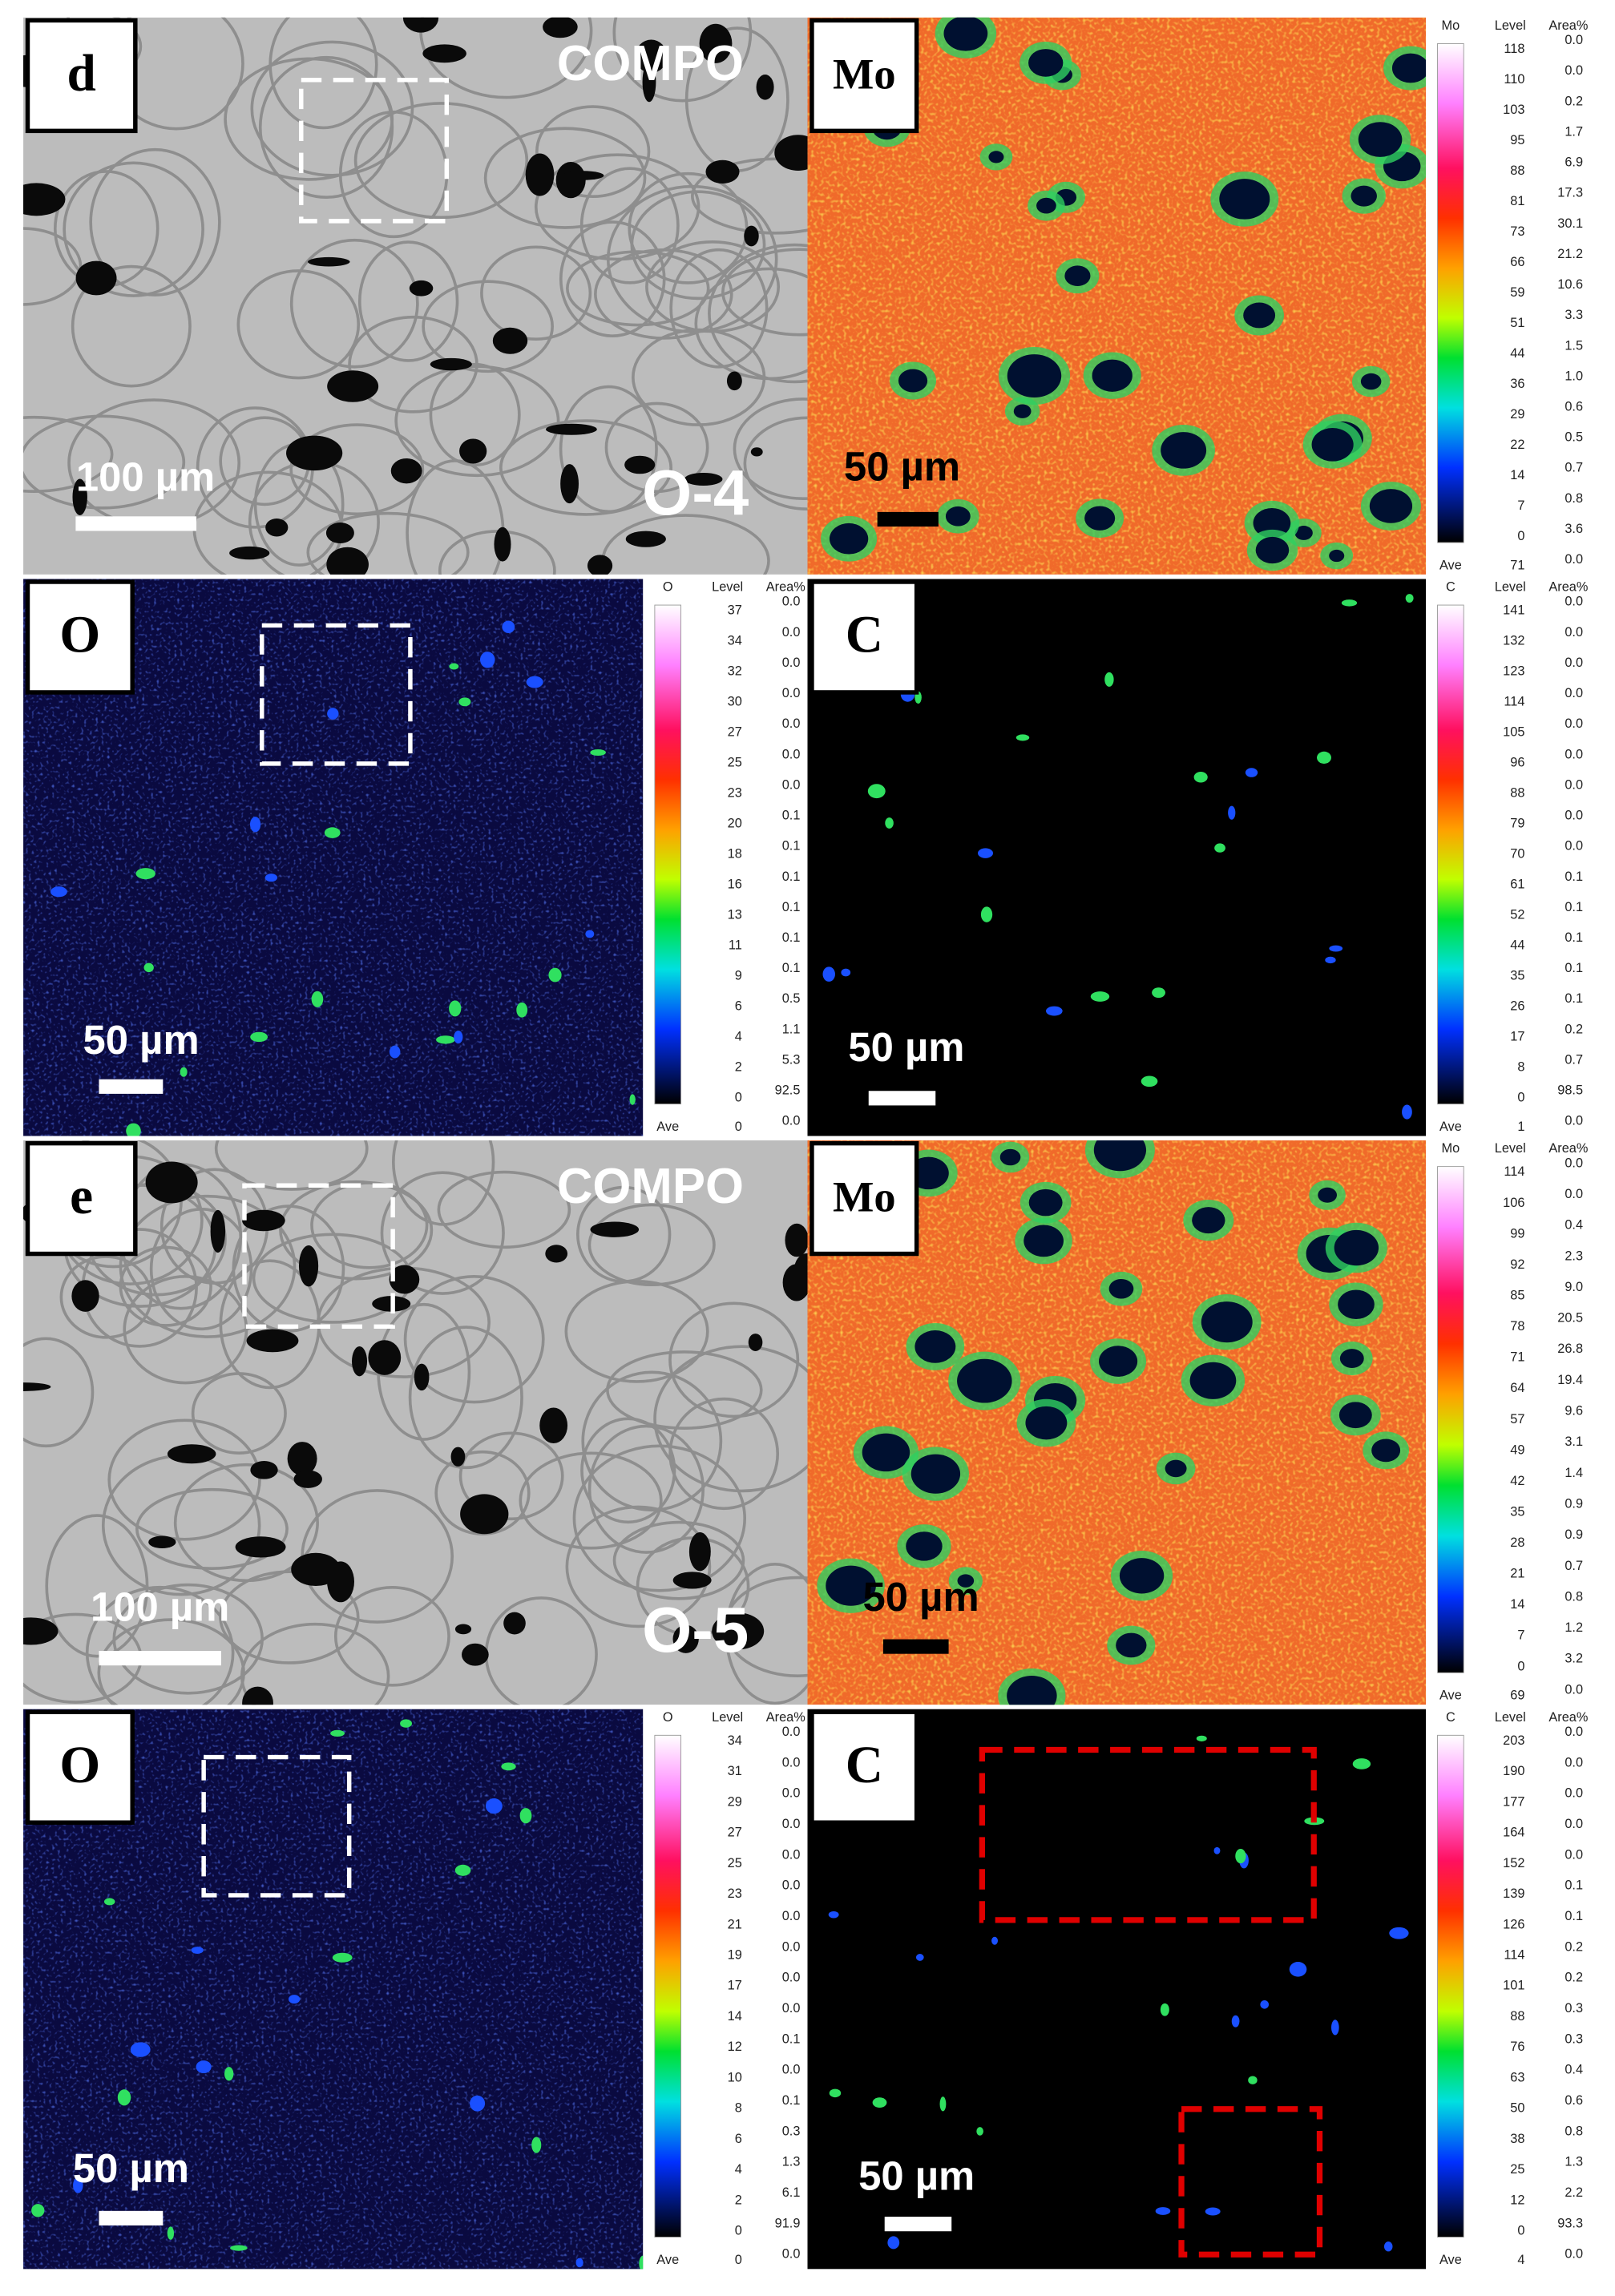 The width and height of the screenshot is (1615, 2296). What do you see at coordinates (1574, 1885) in the screenshot?
I see `area-value: 0.1` at bounding box center [1574, 1885].